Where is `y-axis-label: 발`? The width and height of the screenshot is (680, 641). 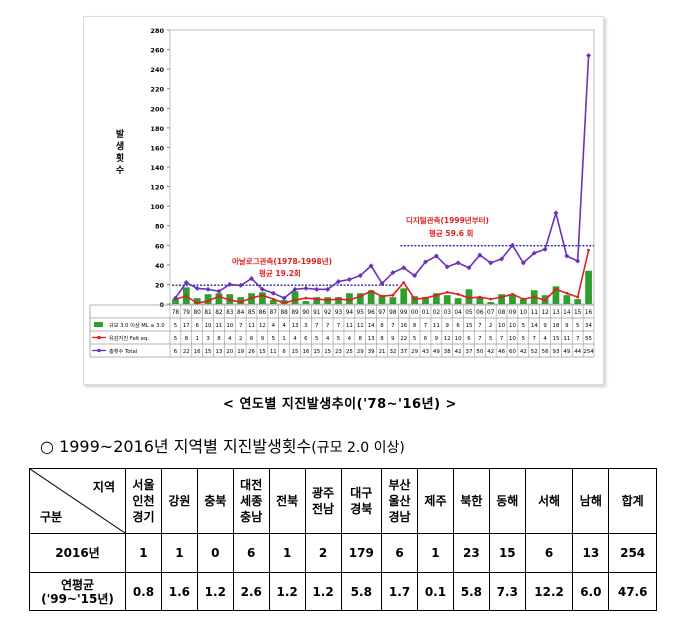
y-axis-label: 발 is located at coordinates (120, 134).